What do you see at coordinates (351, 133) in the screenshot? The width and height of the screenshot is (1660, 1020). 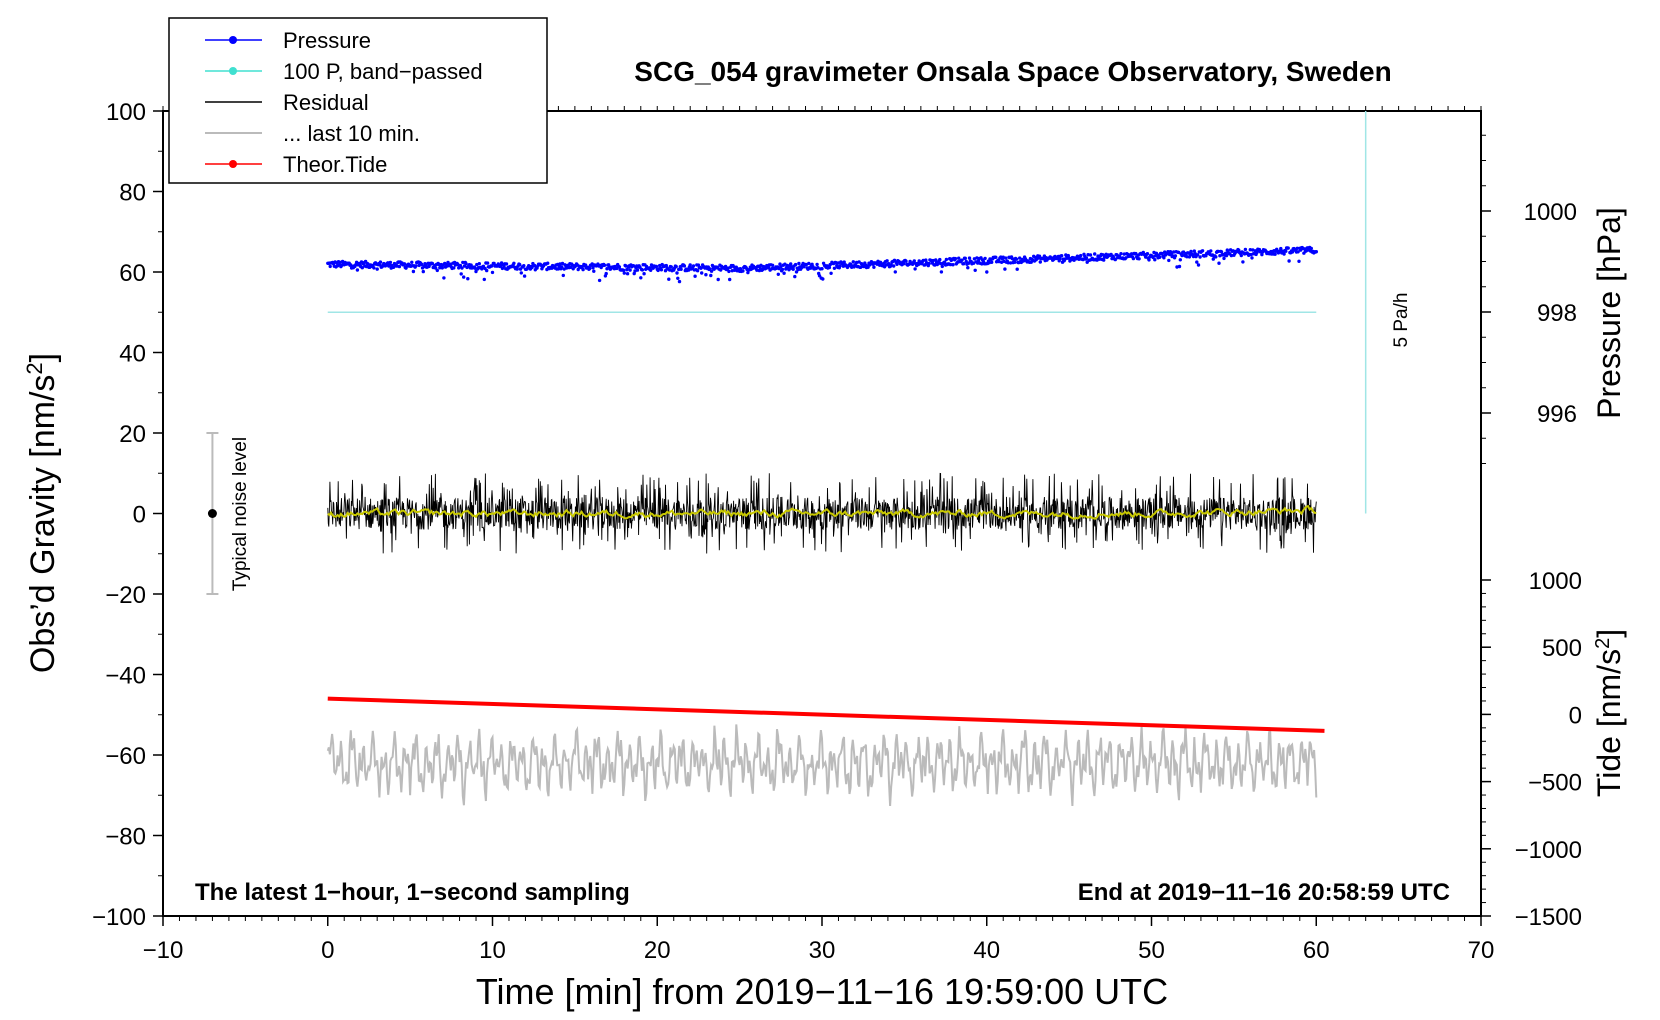 I see `legend-label: ... last 10 min.` at bounding box center [351, 133].